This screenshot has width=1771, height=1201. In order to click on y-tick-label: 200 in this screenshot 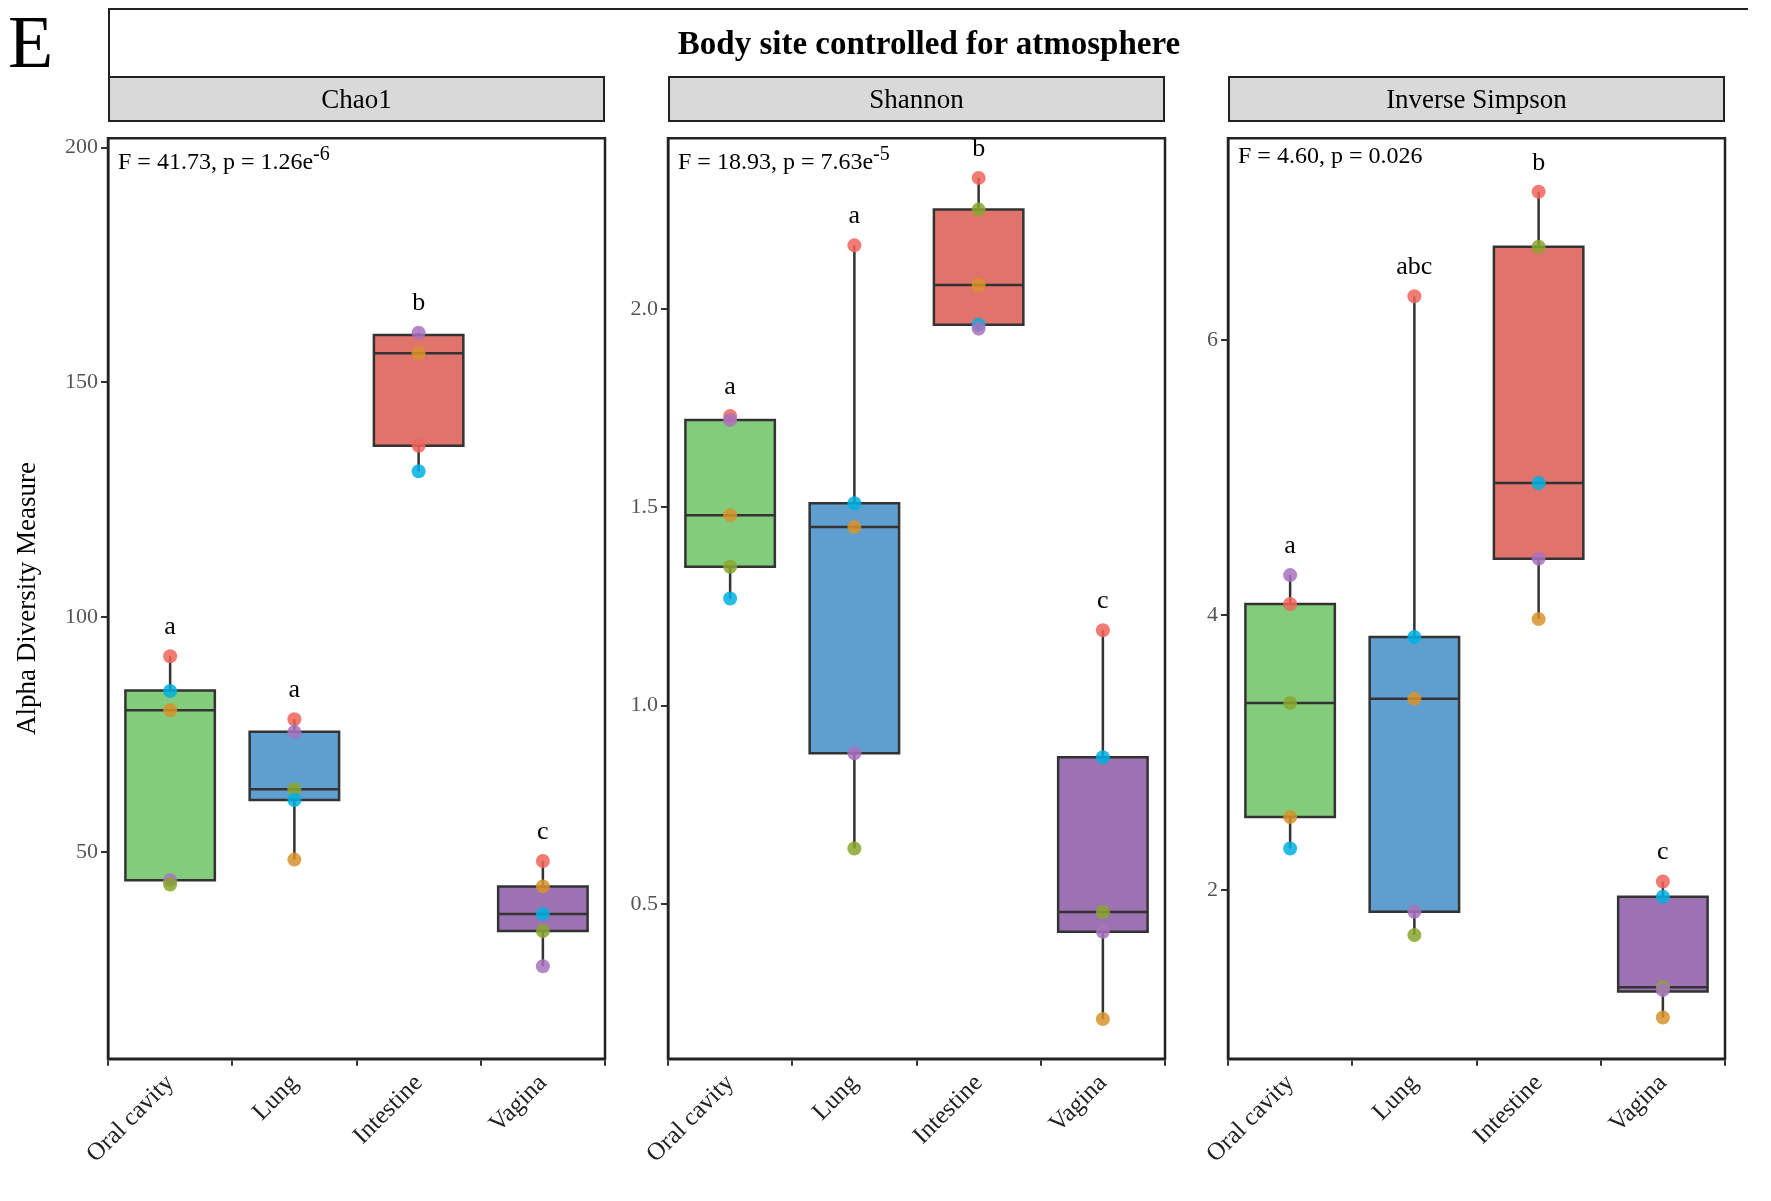, I will do `click(81, 146)`.